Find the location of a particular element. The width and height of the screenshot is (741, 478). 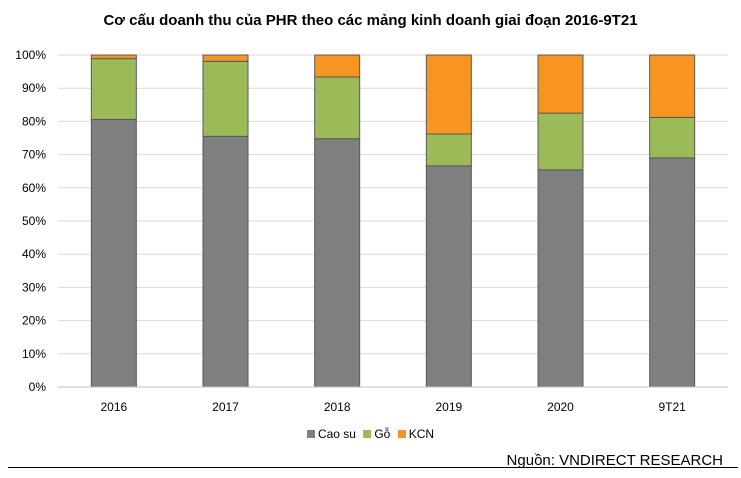

y-tick-label: 70% is located at coordinates (34, 155).